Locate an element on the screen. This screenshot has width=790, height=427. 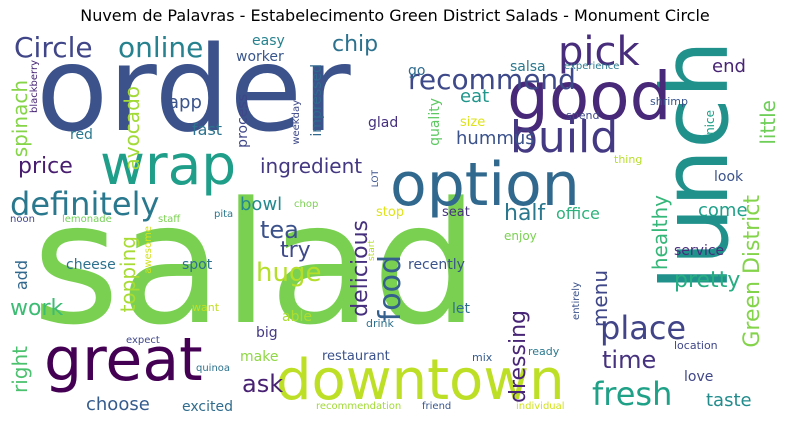
word-spot: spot is located at coordinates (197, 265).